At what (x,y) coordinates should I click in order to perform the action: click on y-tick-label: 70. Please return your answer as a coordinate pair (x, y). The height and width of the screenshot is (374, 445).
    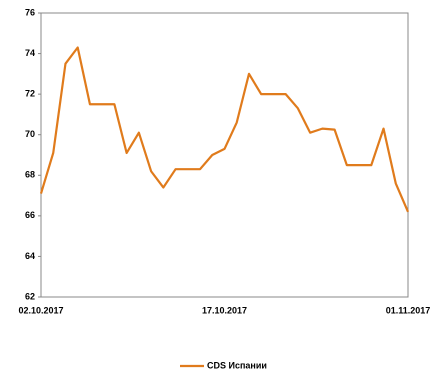
    Looking at the image, I should click on (30, 134).